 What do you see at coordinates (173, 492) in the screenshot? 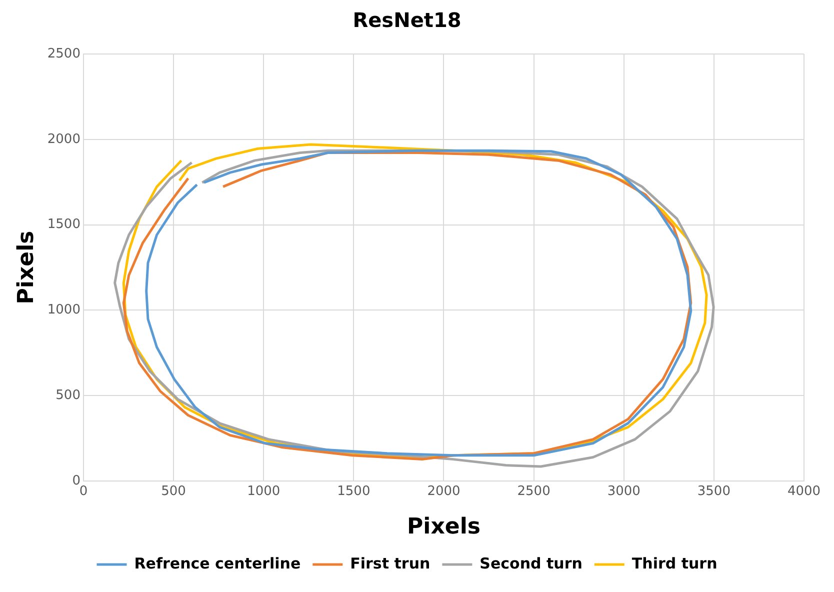
I see `x-tick-label: 500` at bounding box center [173, 492].